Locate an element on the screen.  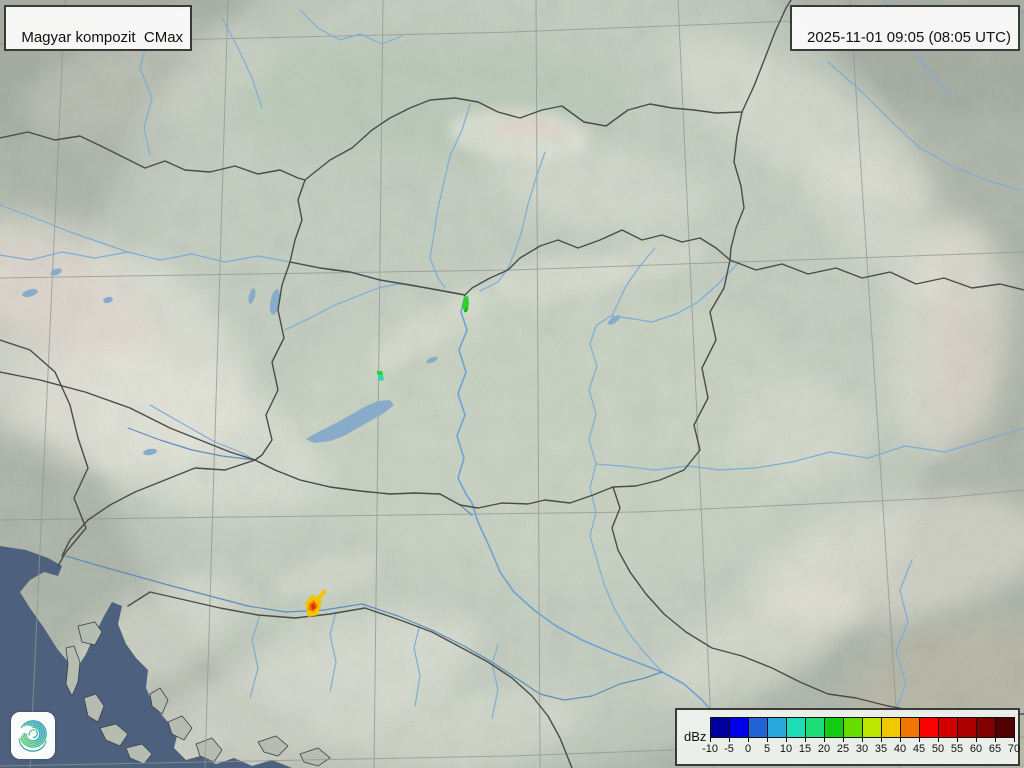
legend-label-10: 10 is located at coordinates (786, 749).